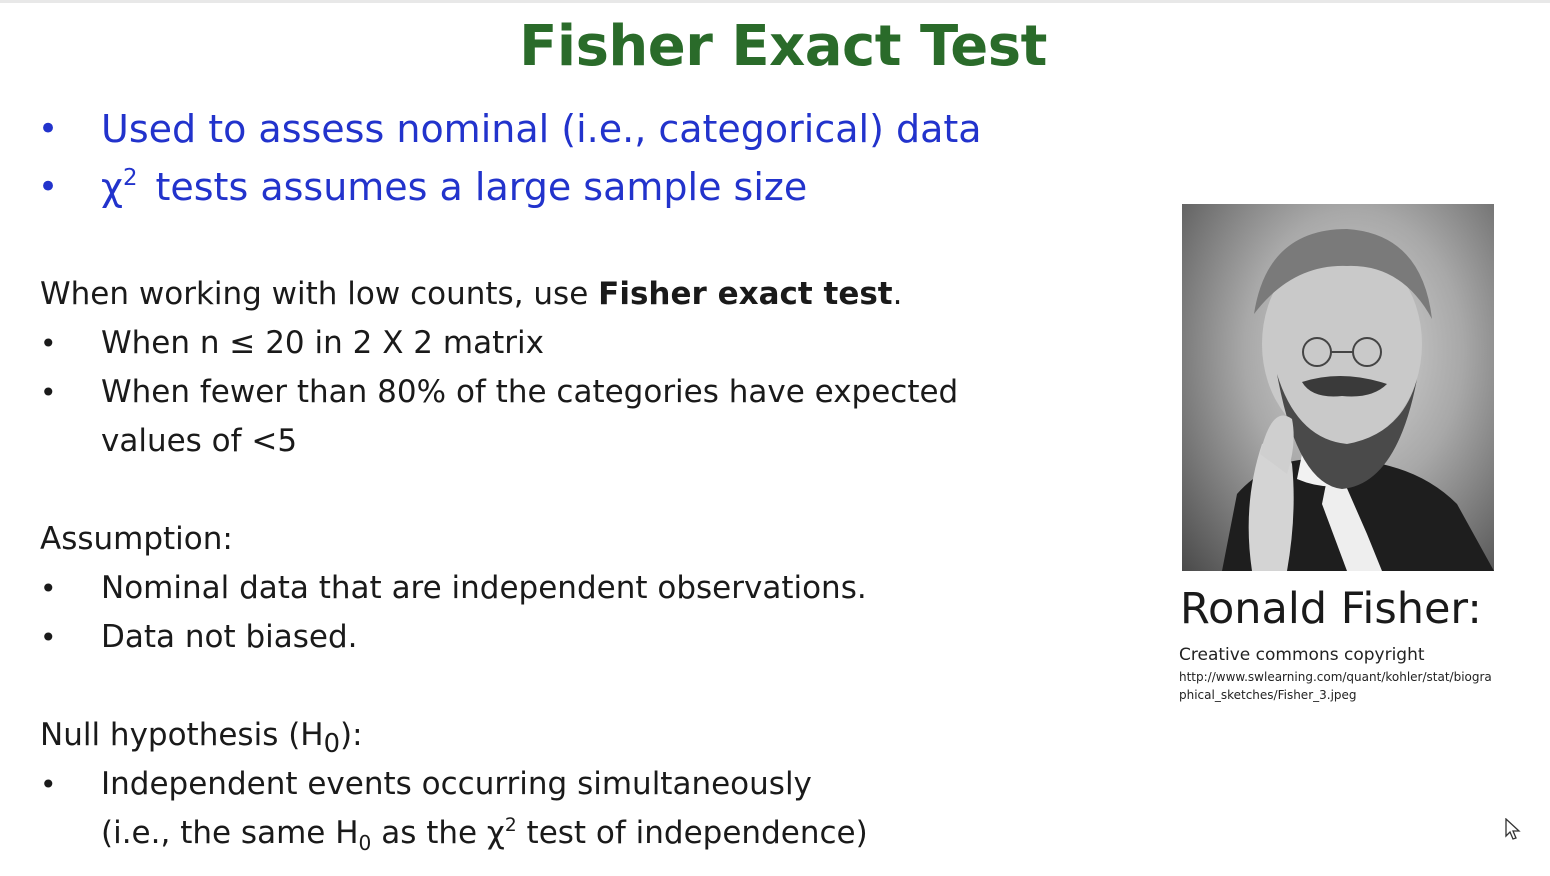 This screenshot has width=1550, height=876. What do you see at coordinates (453, 637) in the screenshot?
I see `list-item: • Data not biased.` at bounding box center [453, 637].